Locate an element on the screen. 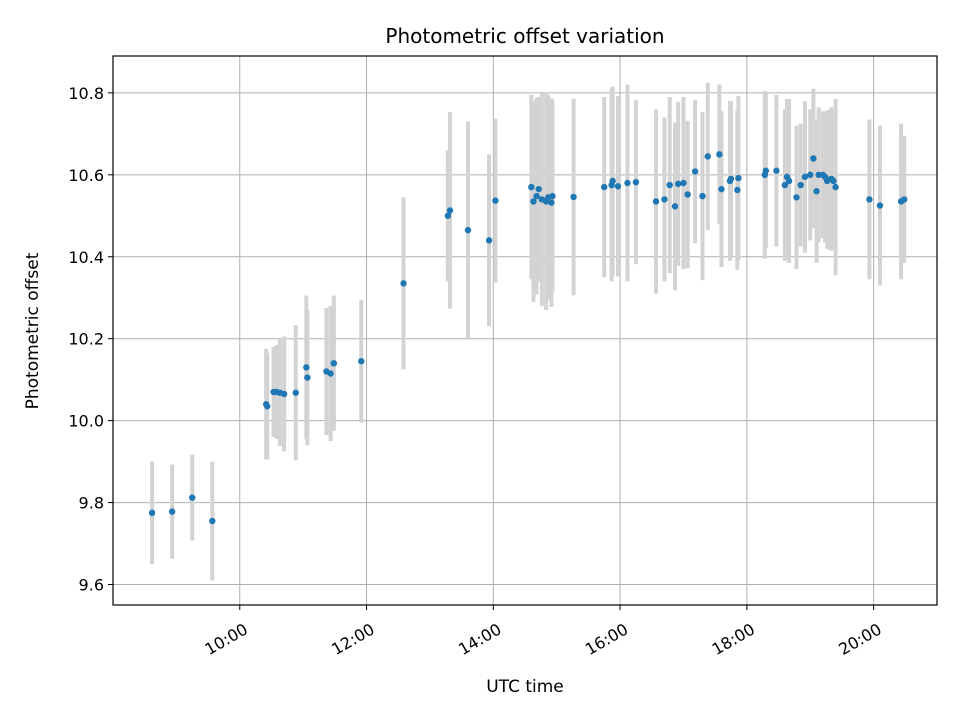 The image size is (960, 720). y-axis-ticks: 9.6 9.8 10.0 10.2 10.4 10.6 10.8 is located at coordinates (90, 339).